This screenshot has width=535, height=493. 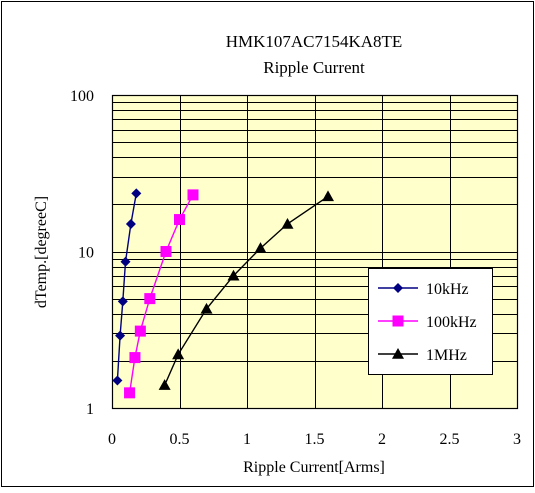 What do you see at coordinates (86, 253) in the screenshot?
I see `y-tick-label: 10` at bounding box center [86, 253].